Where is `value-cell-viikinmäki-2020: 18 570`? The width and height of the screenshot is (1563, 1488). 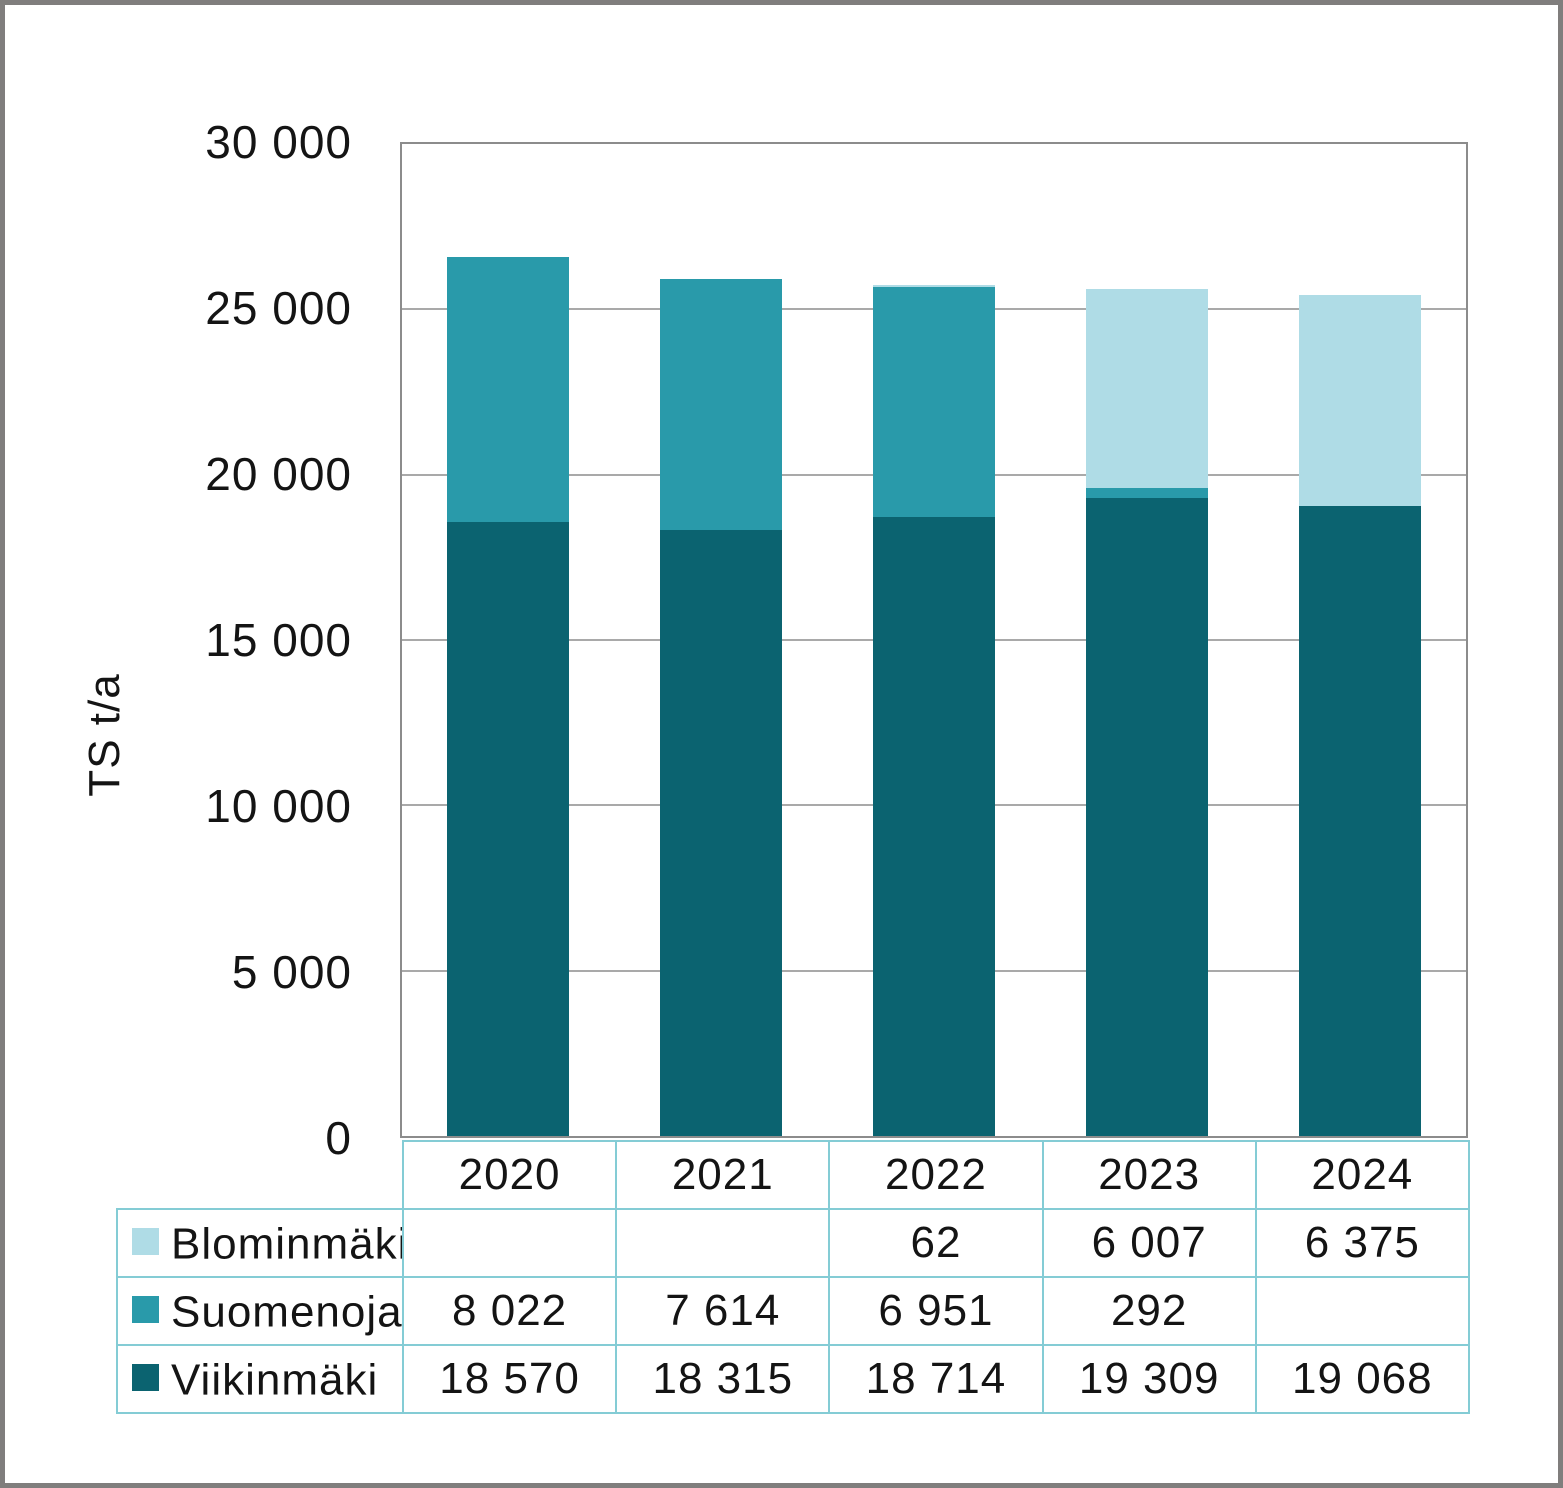
value-cell-viikinmäki-2020: 18 570 is located at coordinates (509, 1379).